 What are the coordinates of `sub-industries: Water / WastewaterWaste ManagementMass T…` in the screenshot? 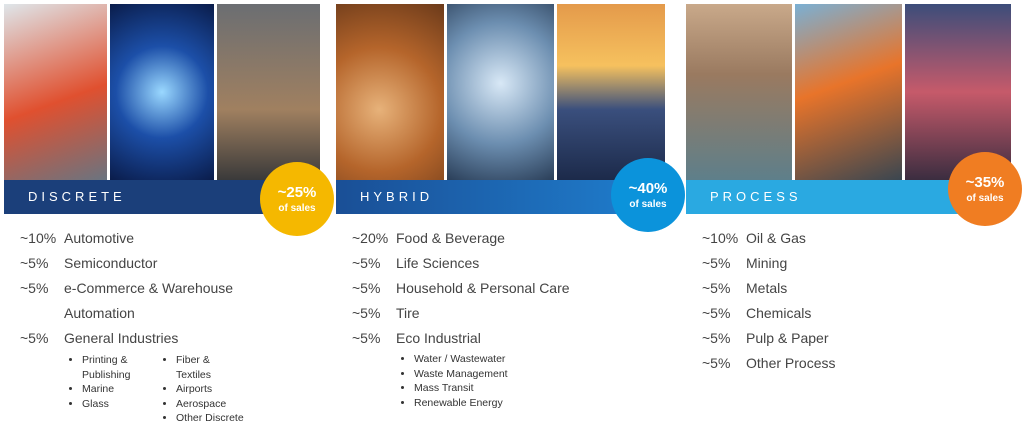 It's located at (476, 381).